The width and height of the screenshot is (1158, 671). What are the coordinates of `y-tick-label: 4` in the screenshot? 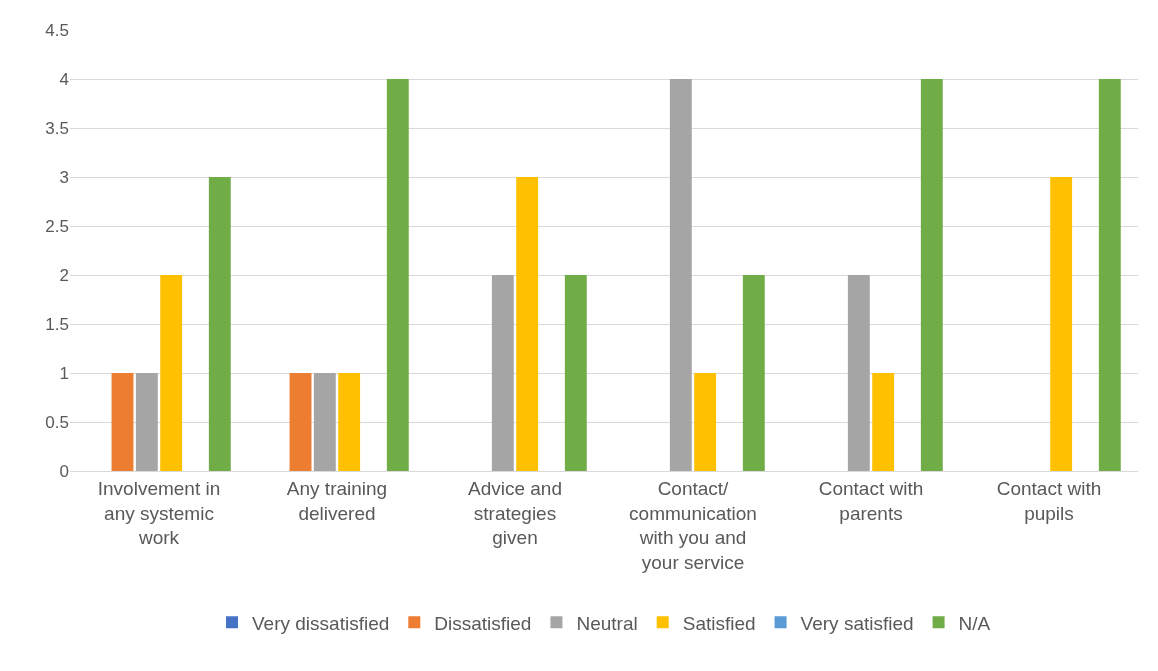 It's located at (64, 79).